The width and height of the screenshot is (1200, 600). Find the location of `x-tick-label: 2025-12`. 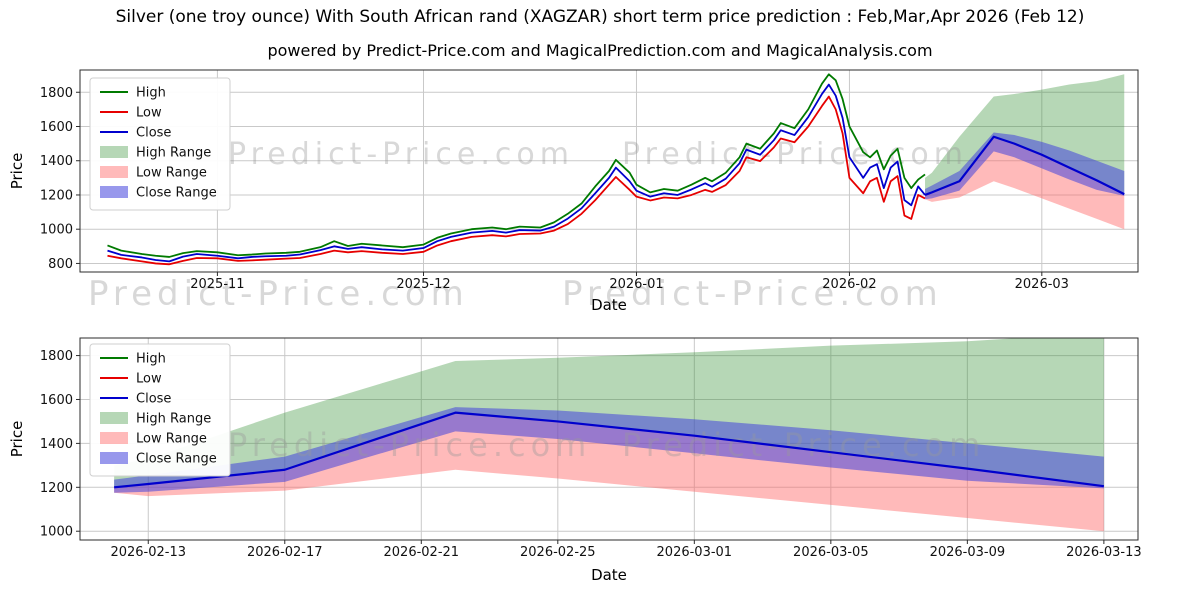

x-tick-label: 2025-12 is located at coordinates (423, 284).